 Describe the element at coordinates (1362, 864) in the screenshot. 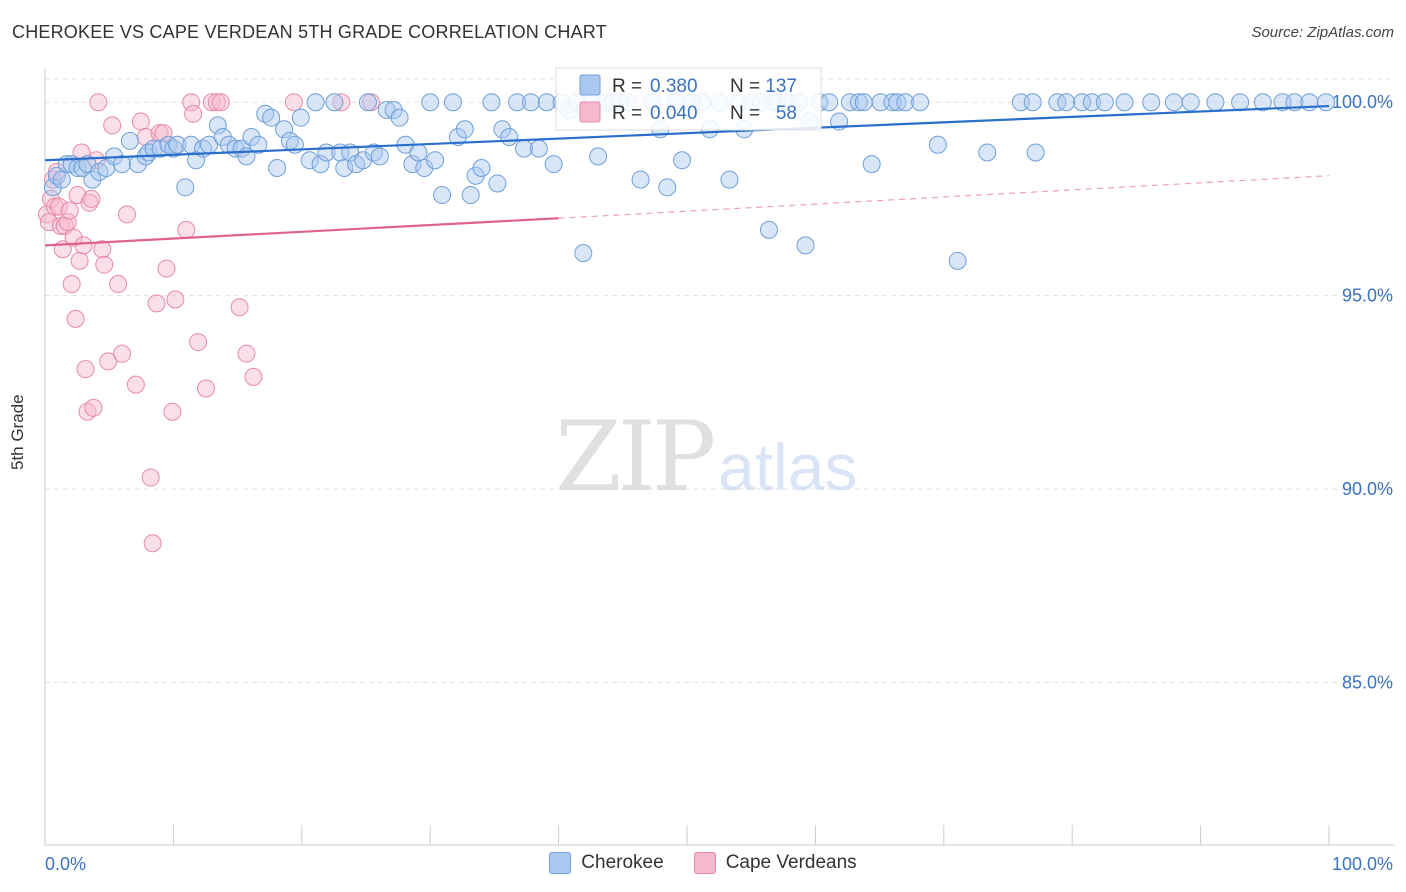

I see `x-tick-label: 100.0%` at that location.